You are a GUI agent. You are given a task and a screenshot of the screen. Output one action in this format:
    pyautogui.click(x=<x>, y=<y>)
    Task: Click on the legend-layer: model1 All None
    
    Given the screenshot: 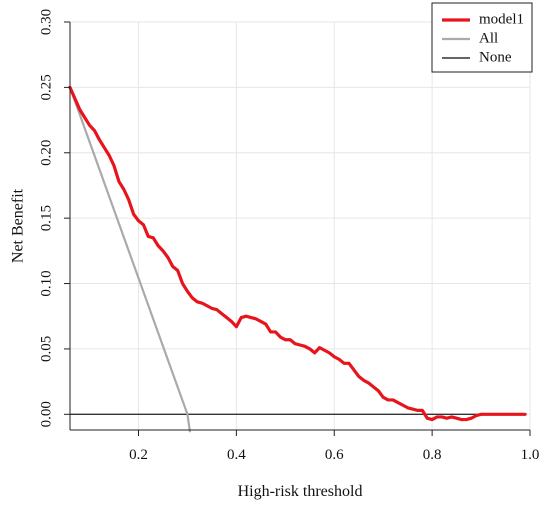 What is the action you would take?
    pyautogui.click(x=482, y=37)
    